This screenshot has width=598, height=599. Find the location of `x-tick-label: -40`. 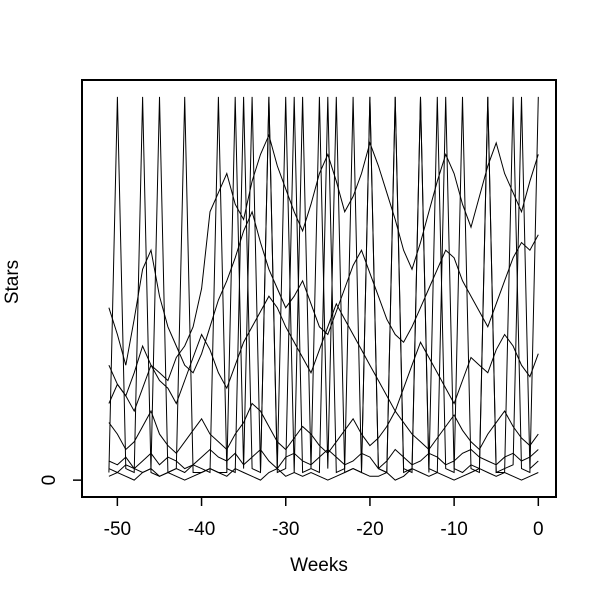

x-tick-label: -40 is located at coordinates (201, 529).